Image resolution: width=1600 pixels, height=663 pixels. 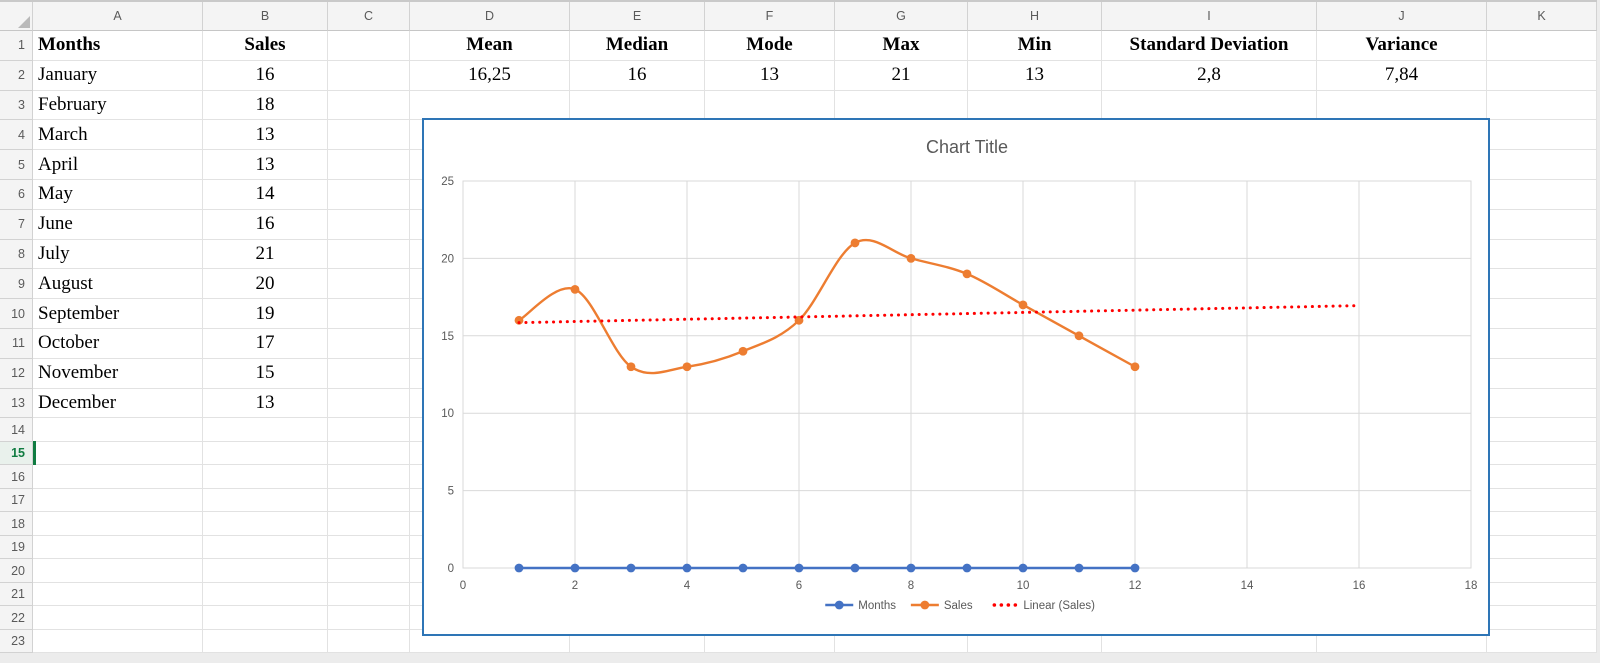 I want to click on cell-E2: 16, so click(x=637, y=75).